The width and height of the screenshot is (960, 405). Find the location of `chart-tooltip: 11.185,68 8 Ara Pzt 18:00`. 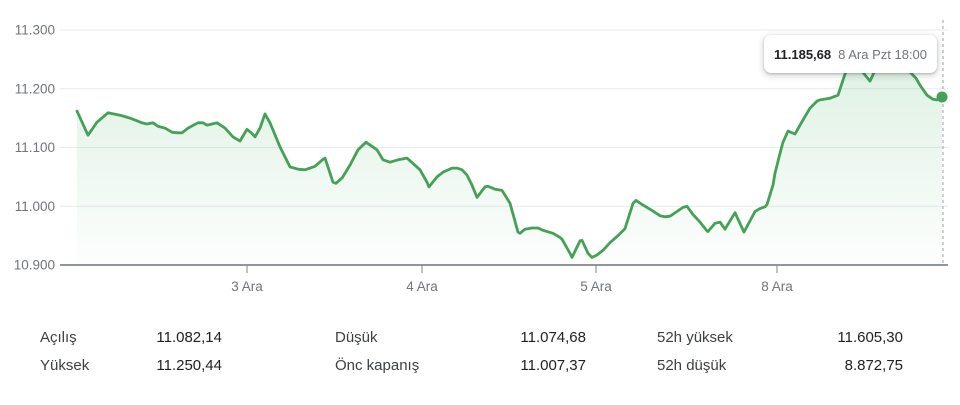

chart-tooltip: 11.185,68 8 Ara Pzt 18:00 is located at coordinates (851, 54).